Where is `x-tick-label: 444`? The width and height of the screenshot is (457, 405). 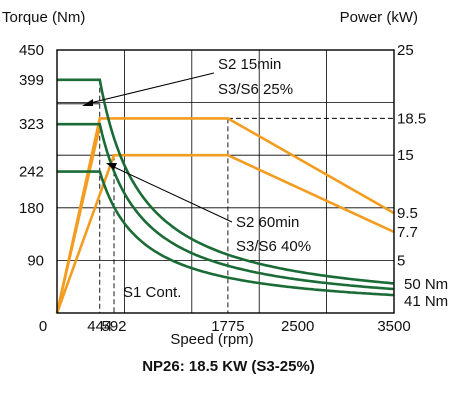 x-tick-label: 444 is located at coordinates (99, 326).